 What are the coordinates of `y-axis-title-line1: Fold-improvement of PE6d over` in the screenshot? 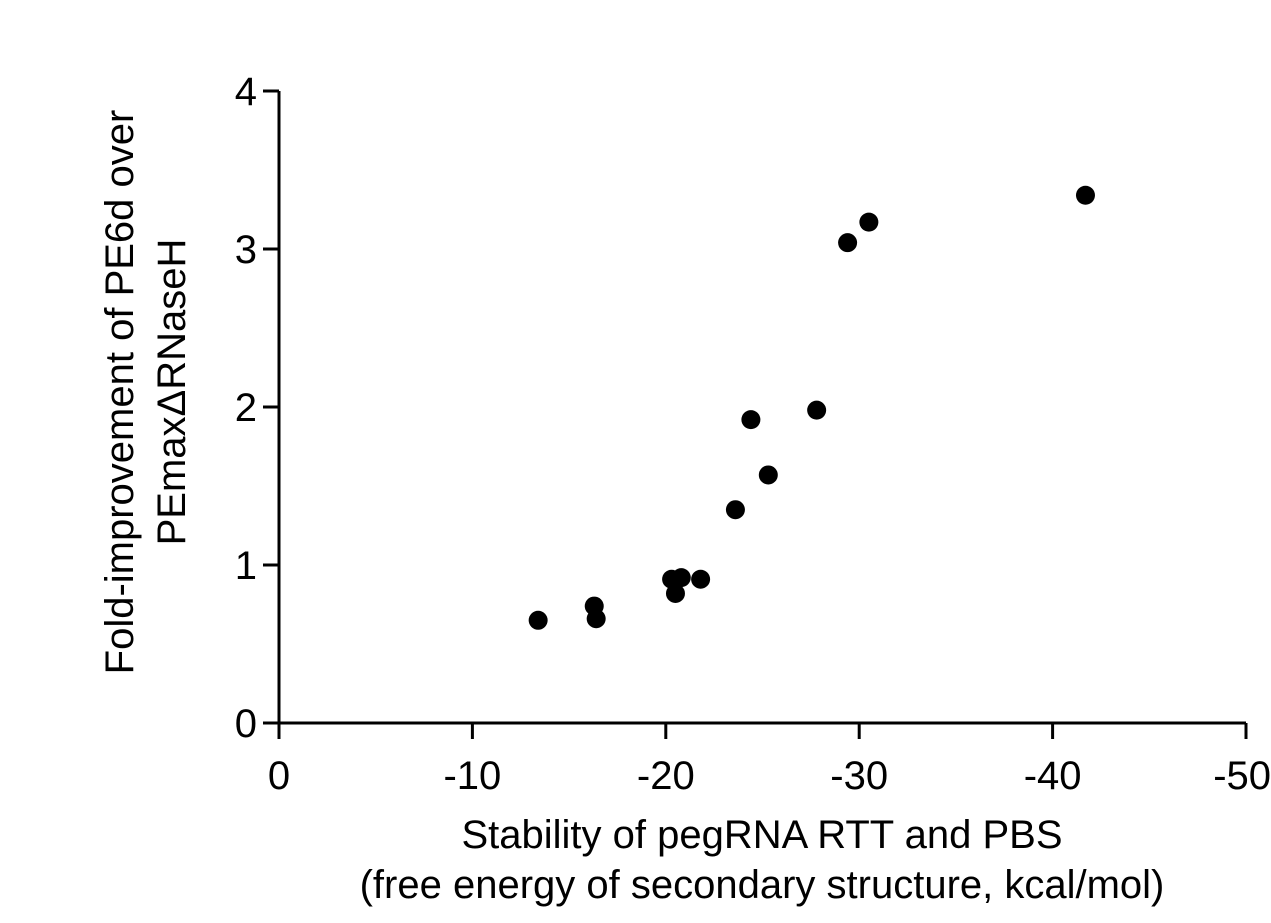 It's located at (120, 392).